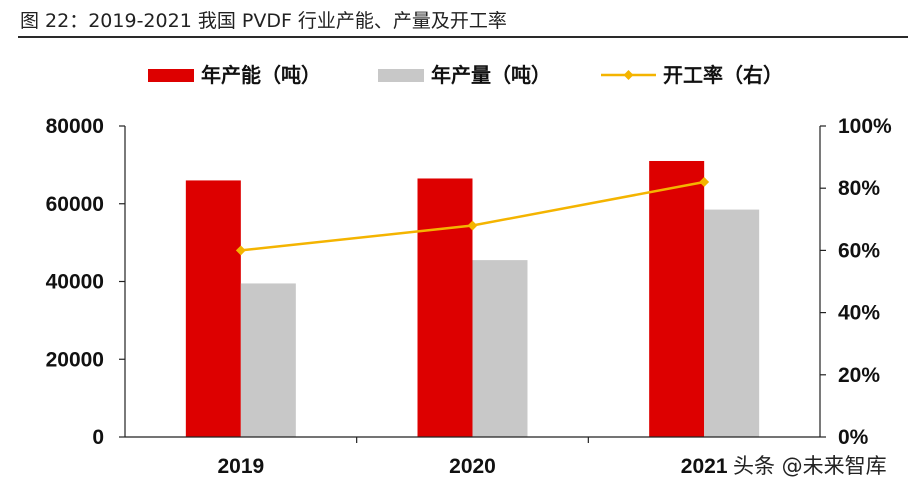 Image resolution: width=912 pixels, height=493 pixels. I want to click on right-tick-label: 40%, so click(859, 313).